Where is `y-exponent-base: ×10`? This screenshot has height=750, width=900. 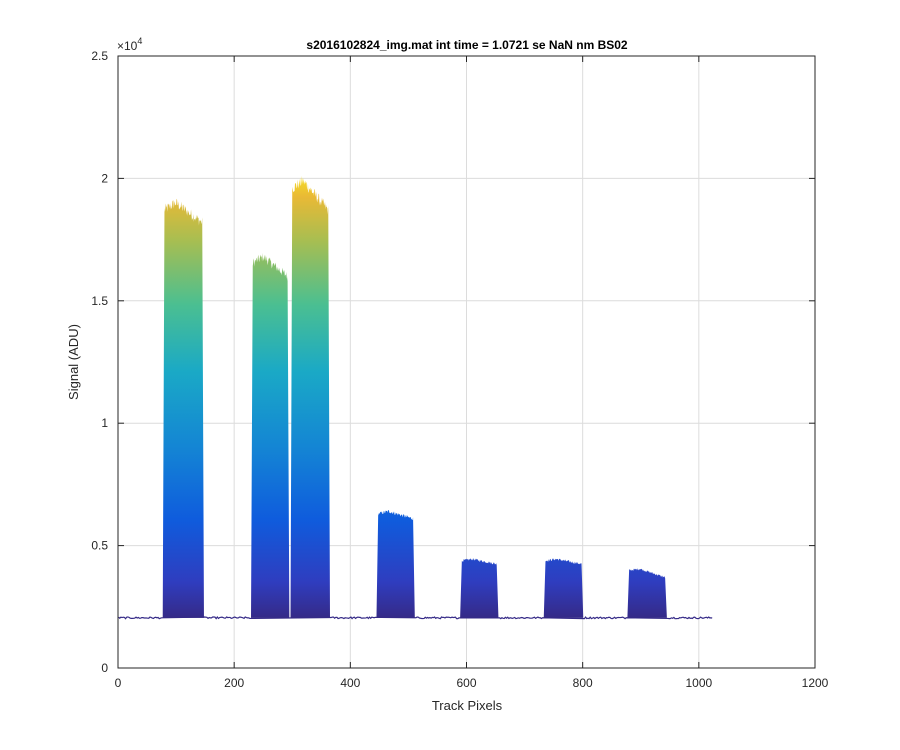
y-exponent-base: ×10 is located at coordinates (127, 46).